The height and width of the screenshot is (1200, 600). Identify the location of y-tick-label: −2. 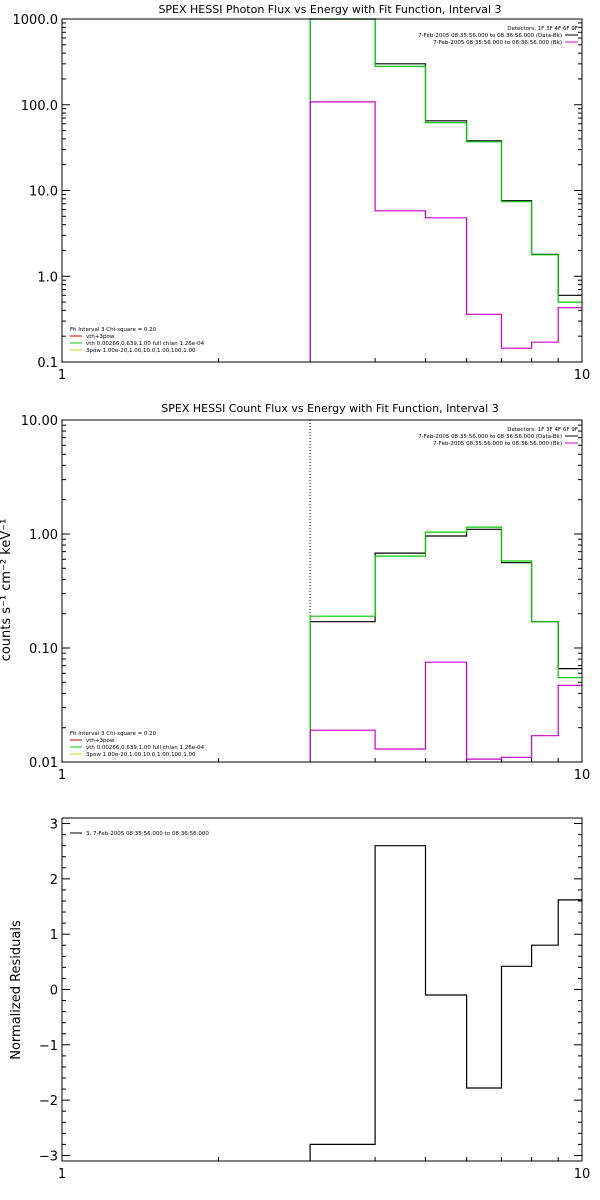
(48, 1101).